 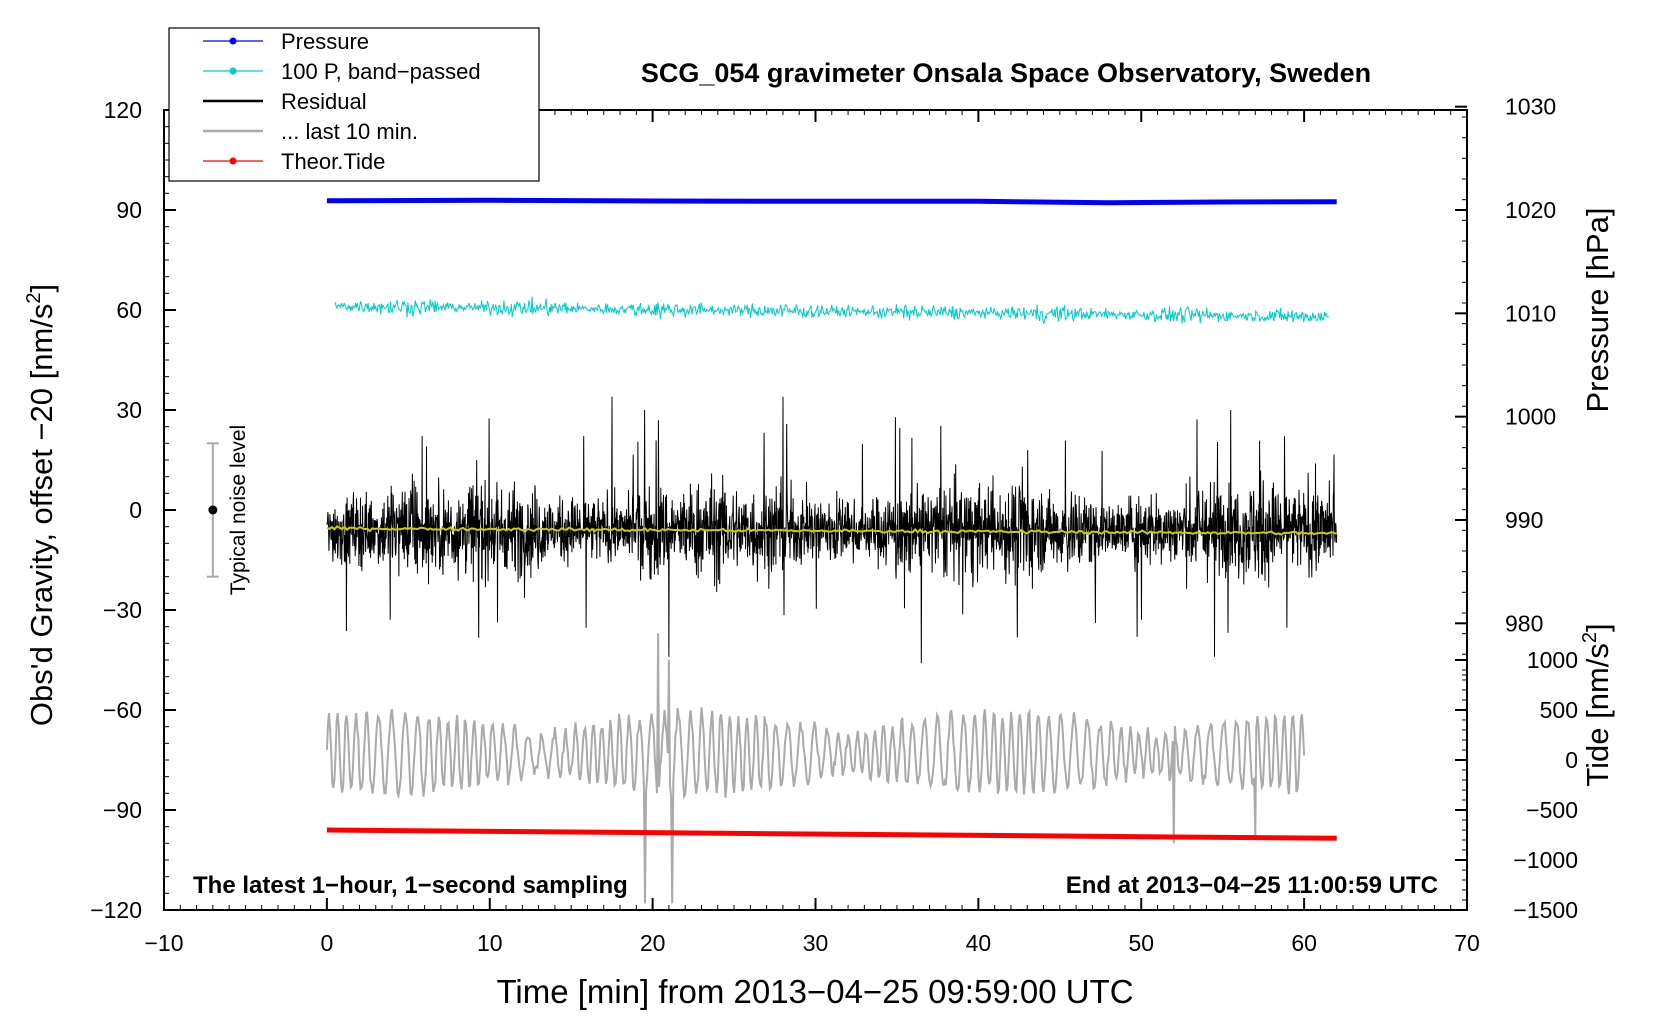 I want to click on x-tick-label: 50, so click(x=1141, y=943).